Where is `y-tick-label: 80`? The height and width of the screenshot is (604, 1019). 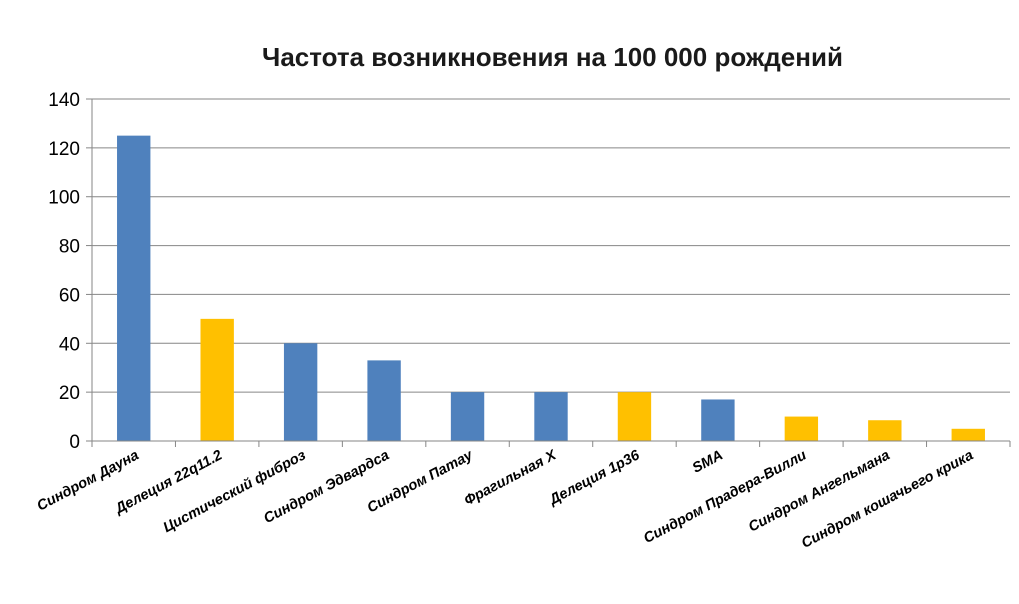
y-tick-label: 80 is located at coordinates (69, 247).